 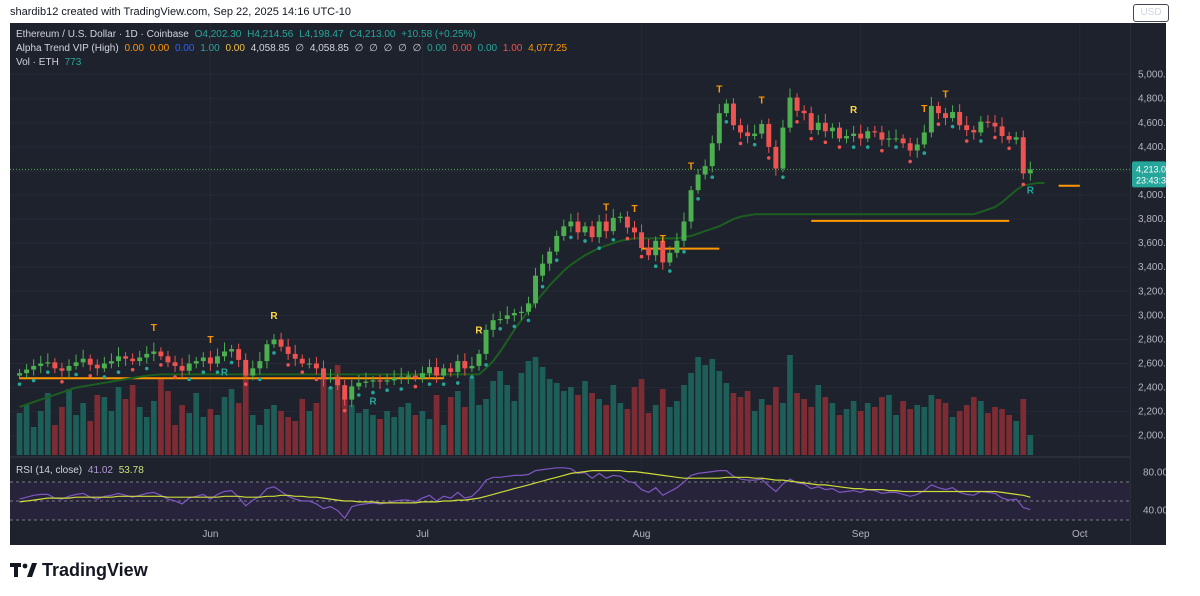 What do you see at coordinates (437, 48) in the screenshot?
I see `ind-v13: 0.00` at bounding box center [437, 48].